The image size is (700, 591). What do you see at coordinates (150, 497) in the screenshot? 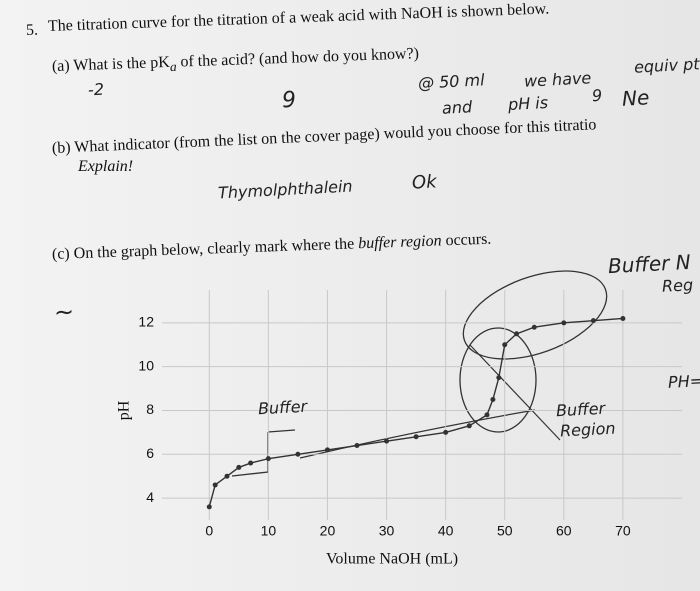
I see `y-tick-label: 4` at bounding box center [150, 497].